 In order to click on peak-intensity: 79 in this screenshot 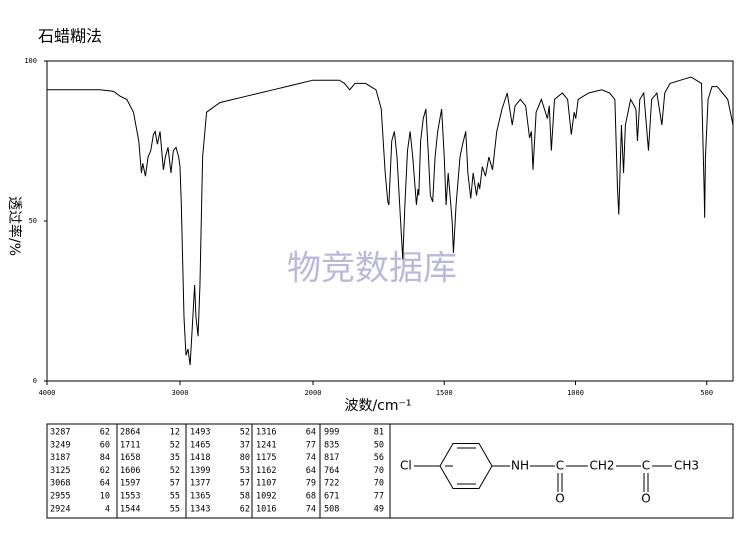, I will do `click(311, 484)`.